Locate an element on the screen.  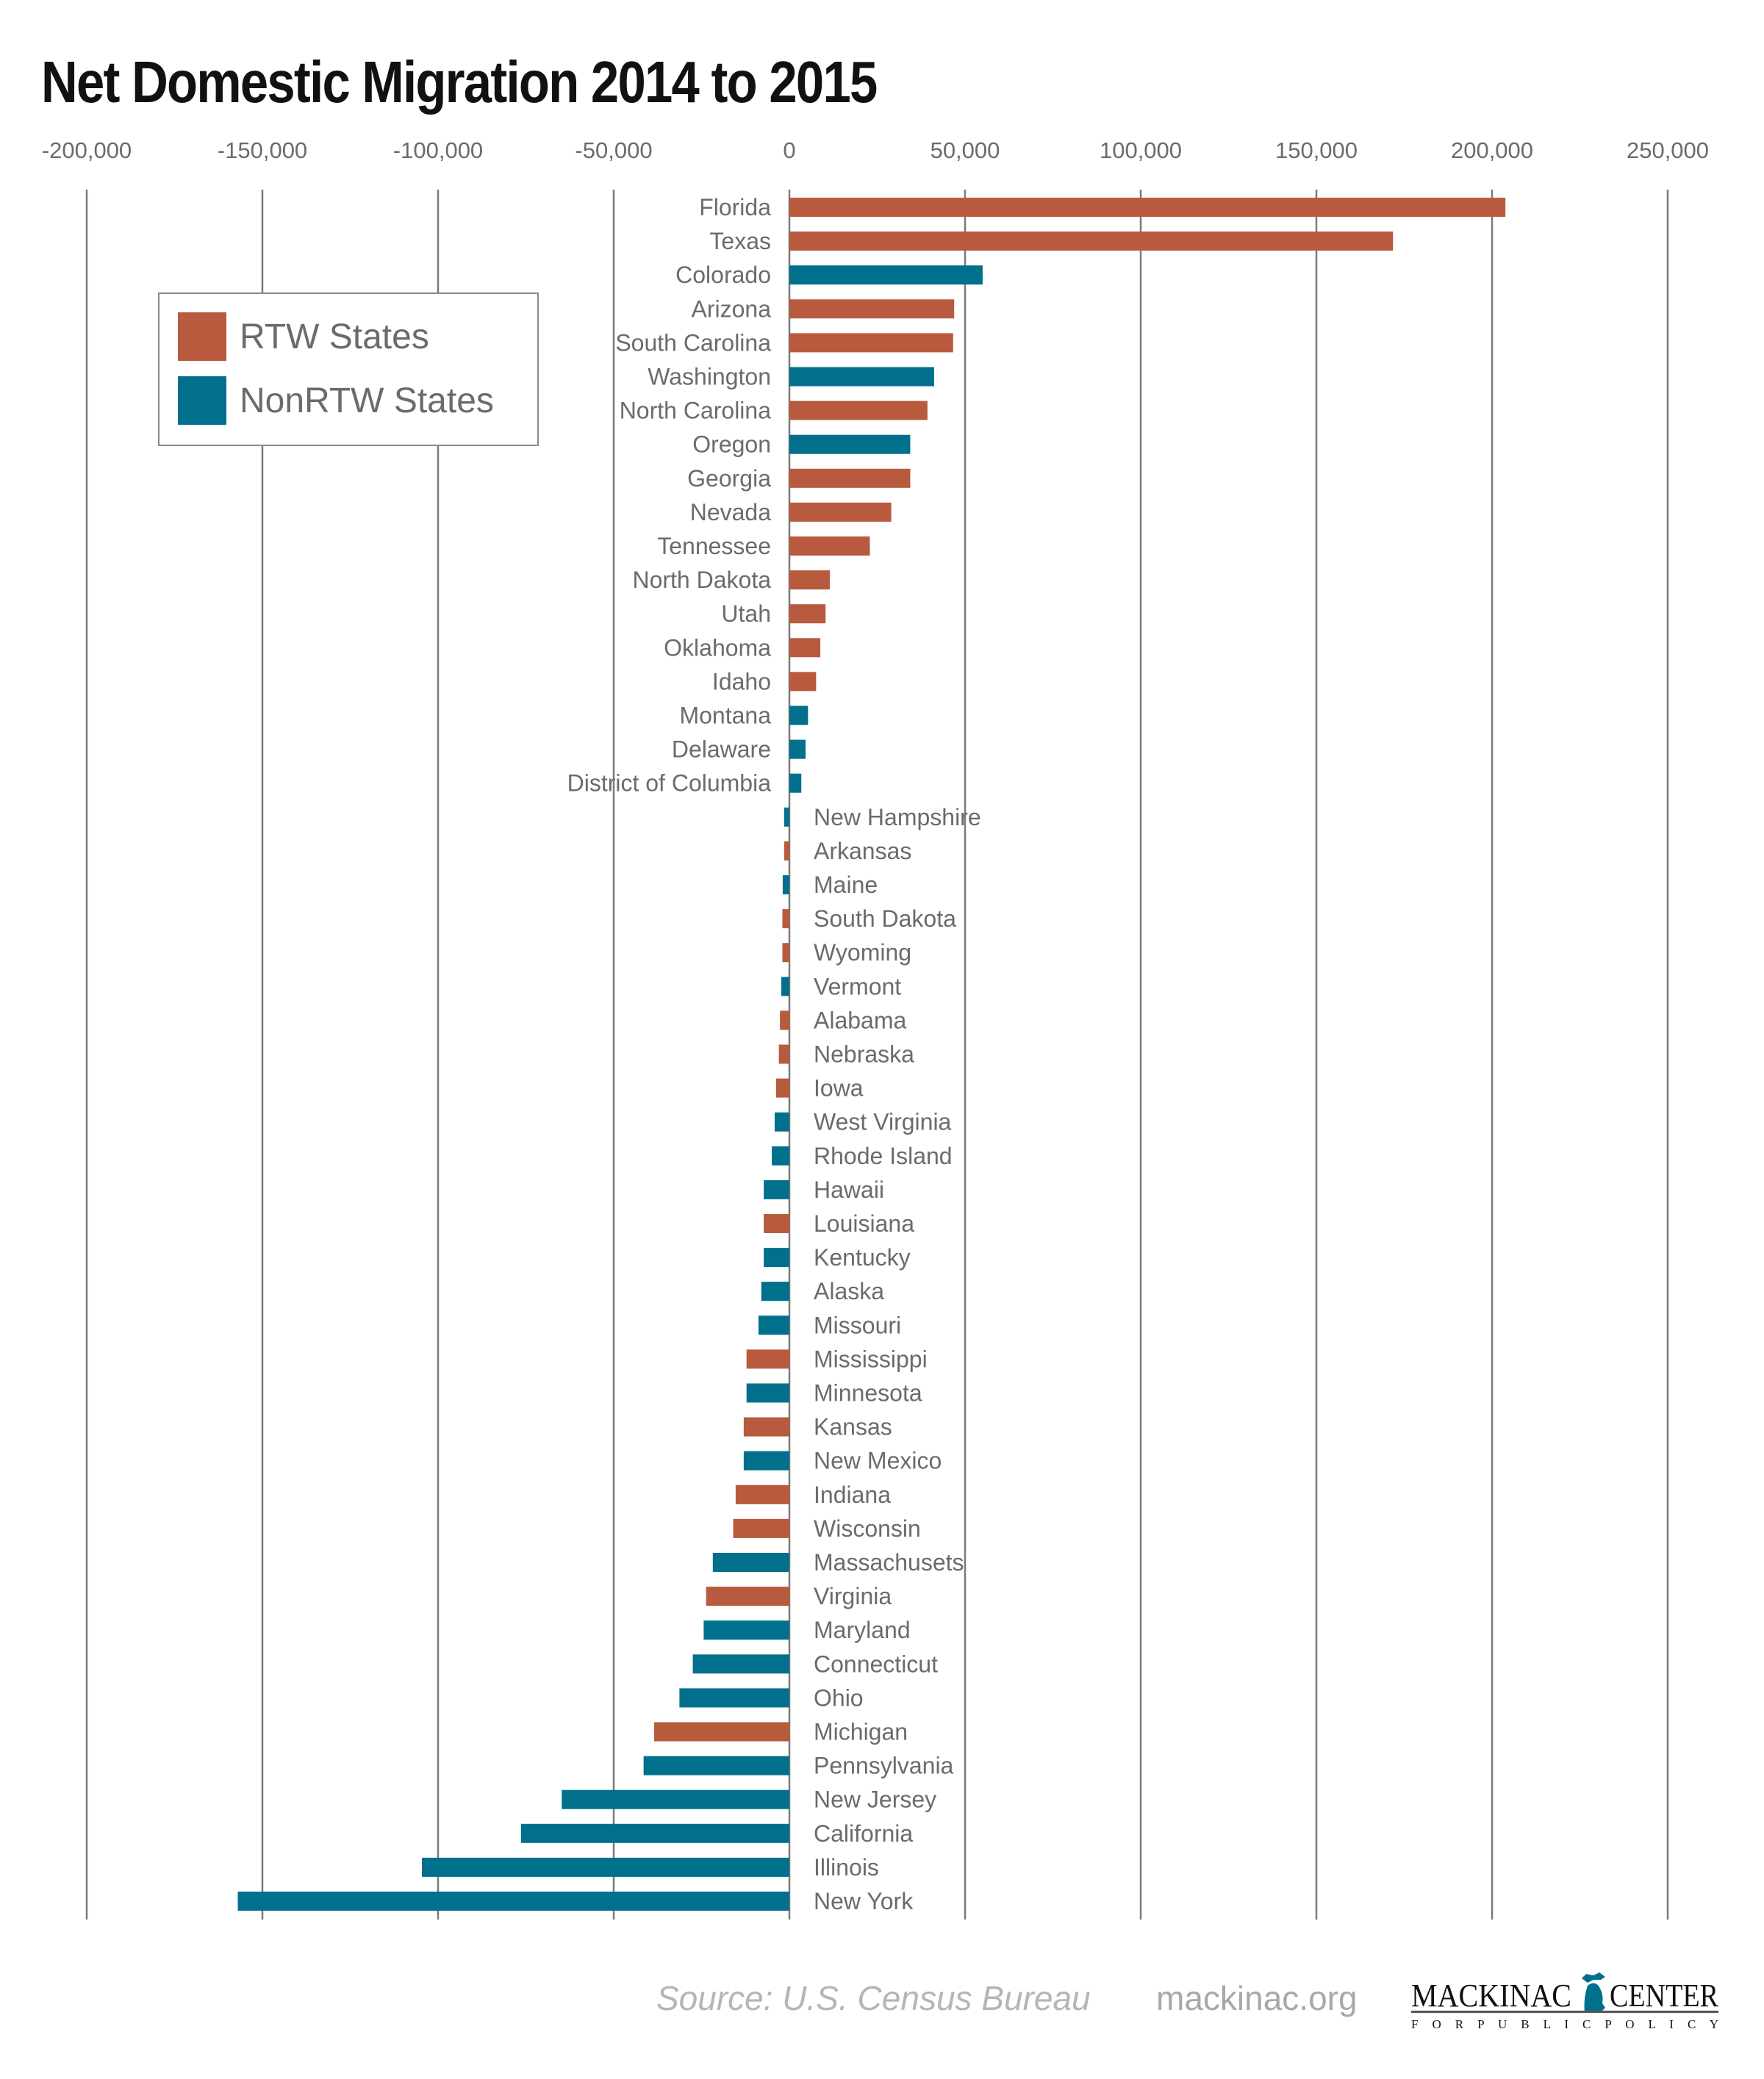
category-label: Ohio is located at coordinates (839, 1698).